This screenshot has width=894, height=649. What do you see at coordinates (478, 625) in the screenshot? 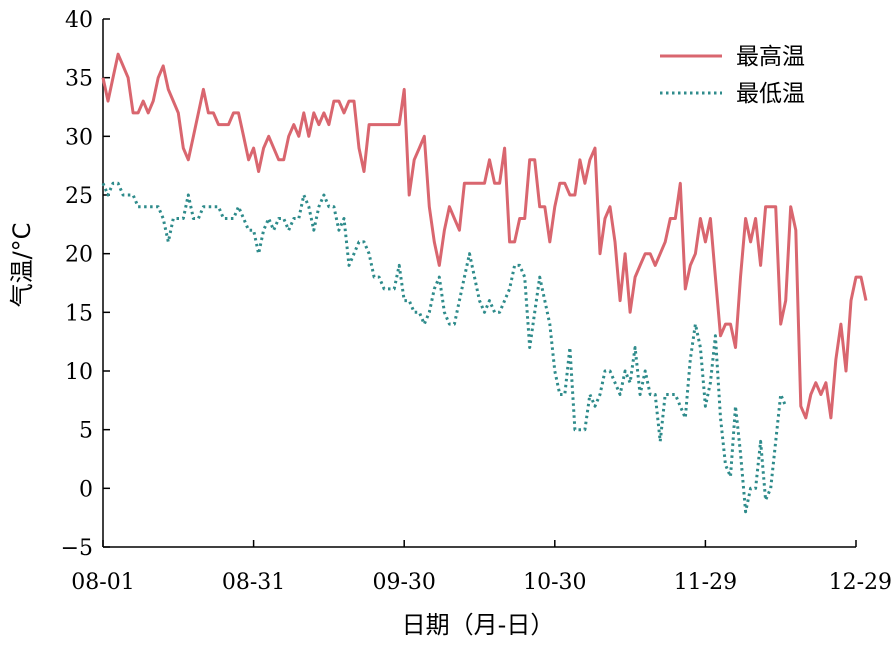
I see `x-axis-title: 日期（月-日）` at bounding box center [478, 625].